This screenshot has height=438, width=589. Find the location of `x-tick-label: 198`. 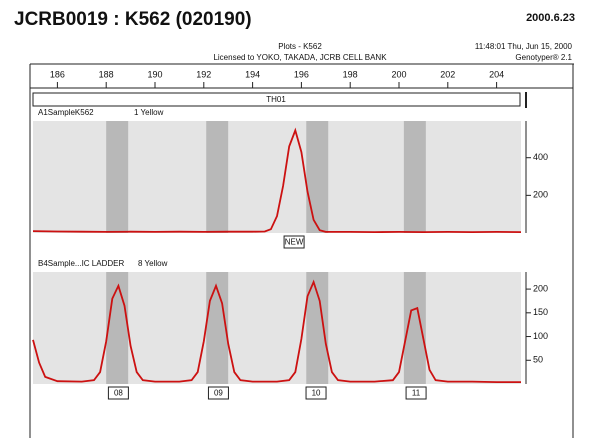

x-tick-label: 198 is located at coordinates (350, 74).